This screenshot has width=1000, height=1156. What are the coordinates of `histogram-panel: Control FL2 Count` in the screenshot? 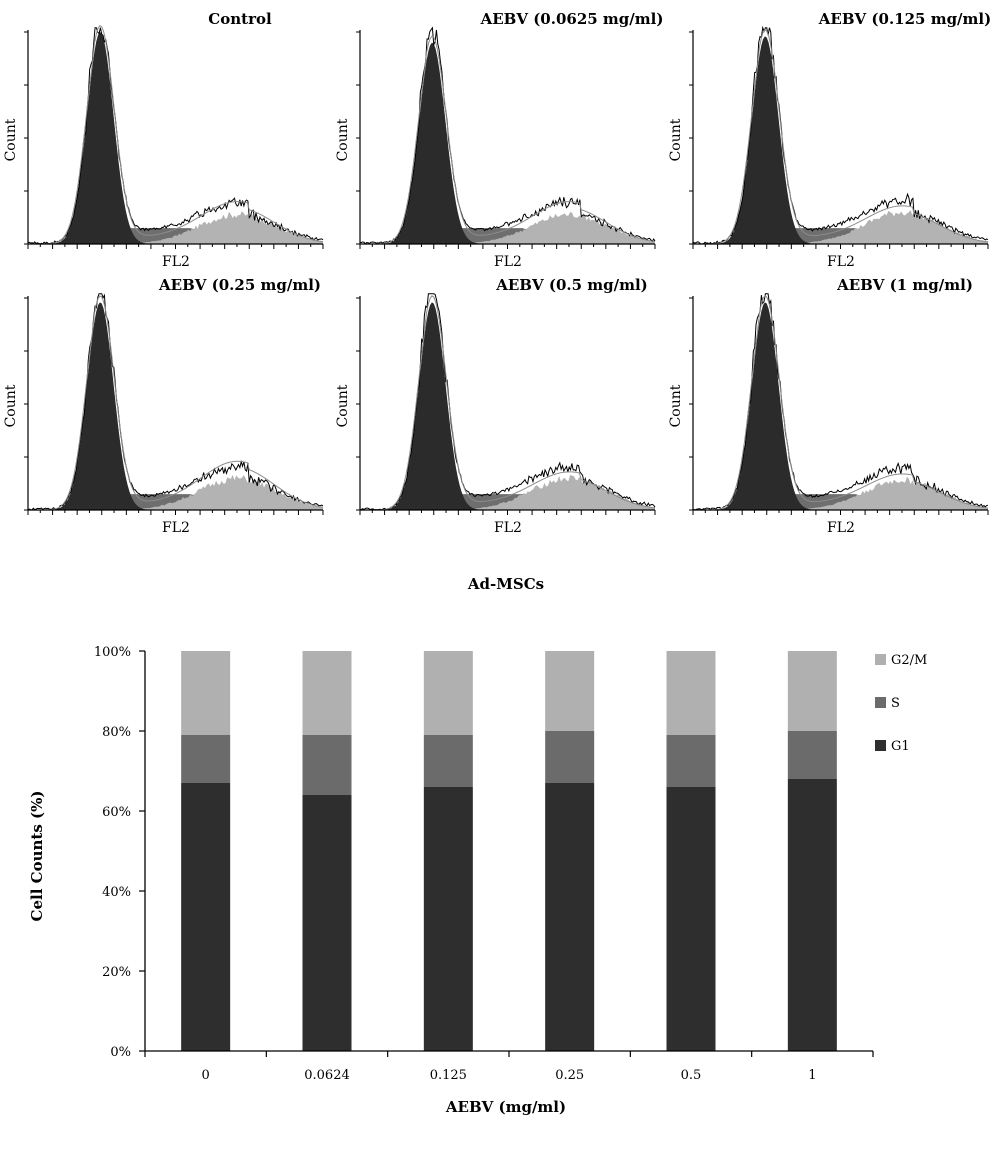 It's located at (163, 140).